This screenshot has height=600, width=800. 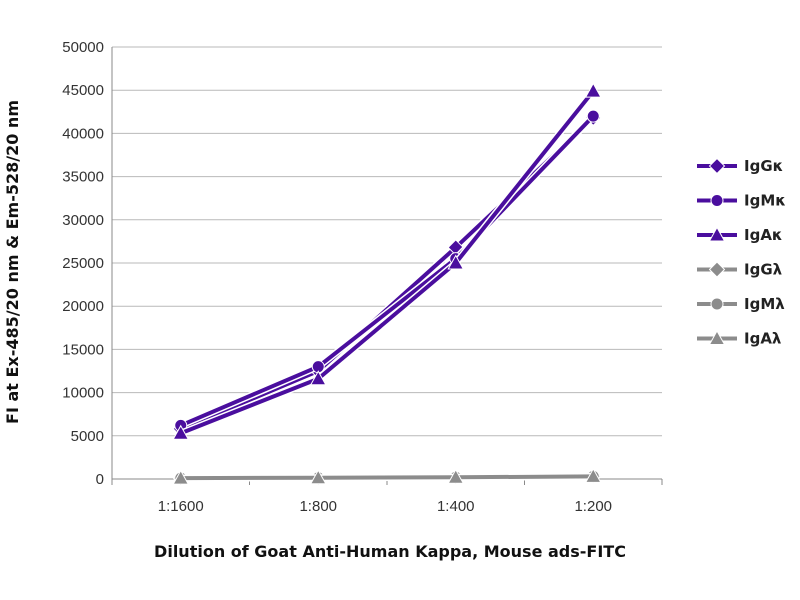 I want to click on legend-label: IgAλ, so click(x=763, y=339).